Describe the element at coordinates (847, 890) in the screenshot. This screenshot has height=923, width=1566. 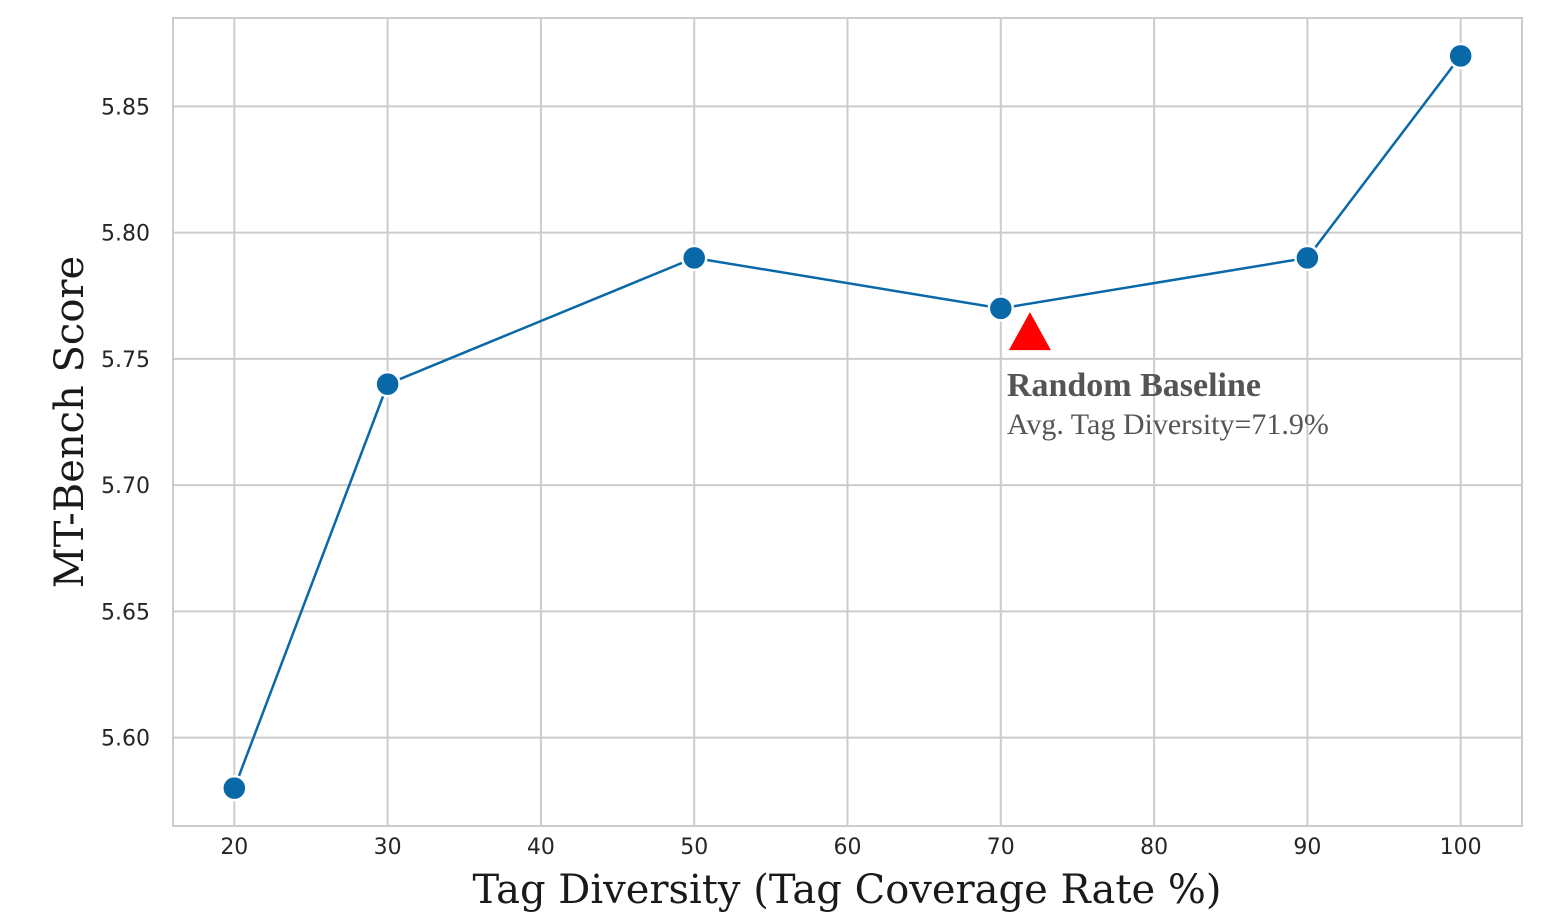
I see `x-axis-title: Tag Diversity (Tag Coverage Rate %)` at that location.